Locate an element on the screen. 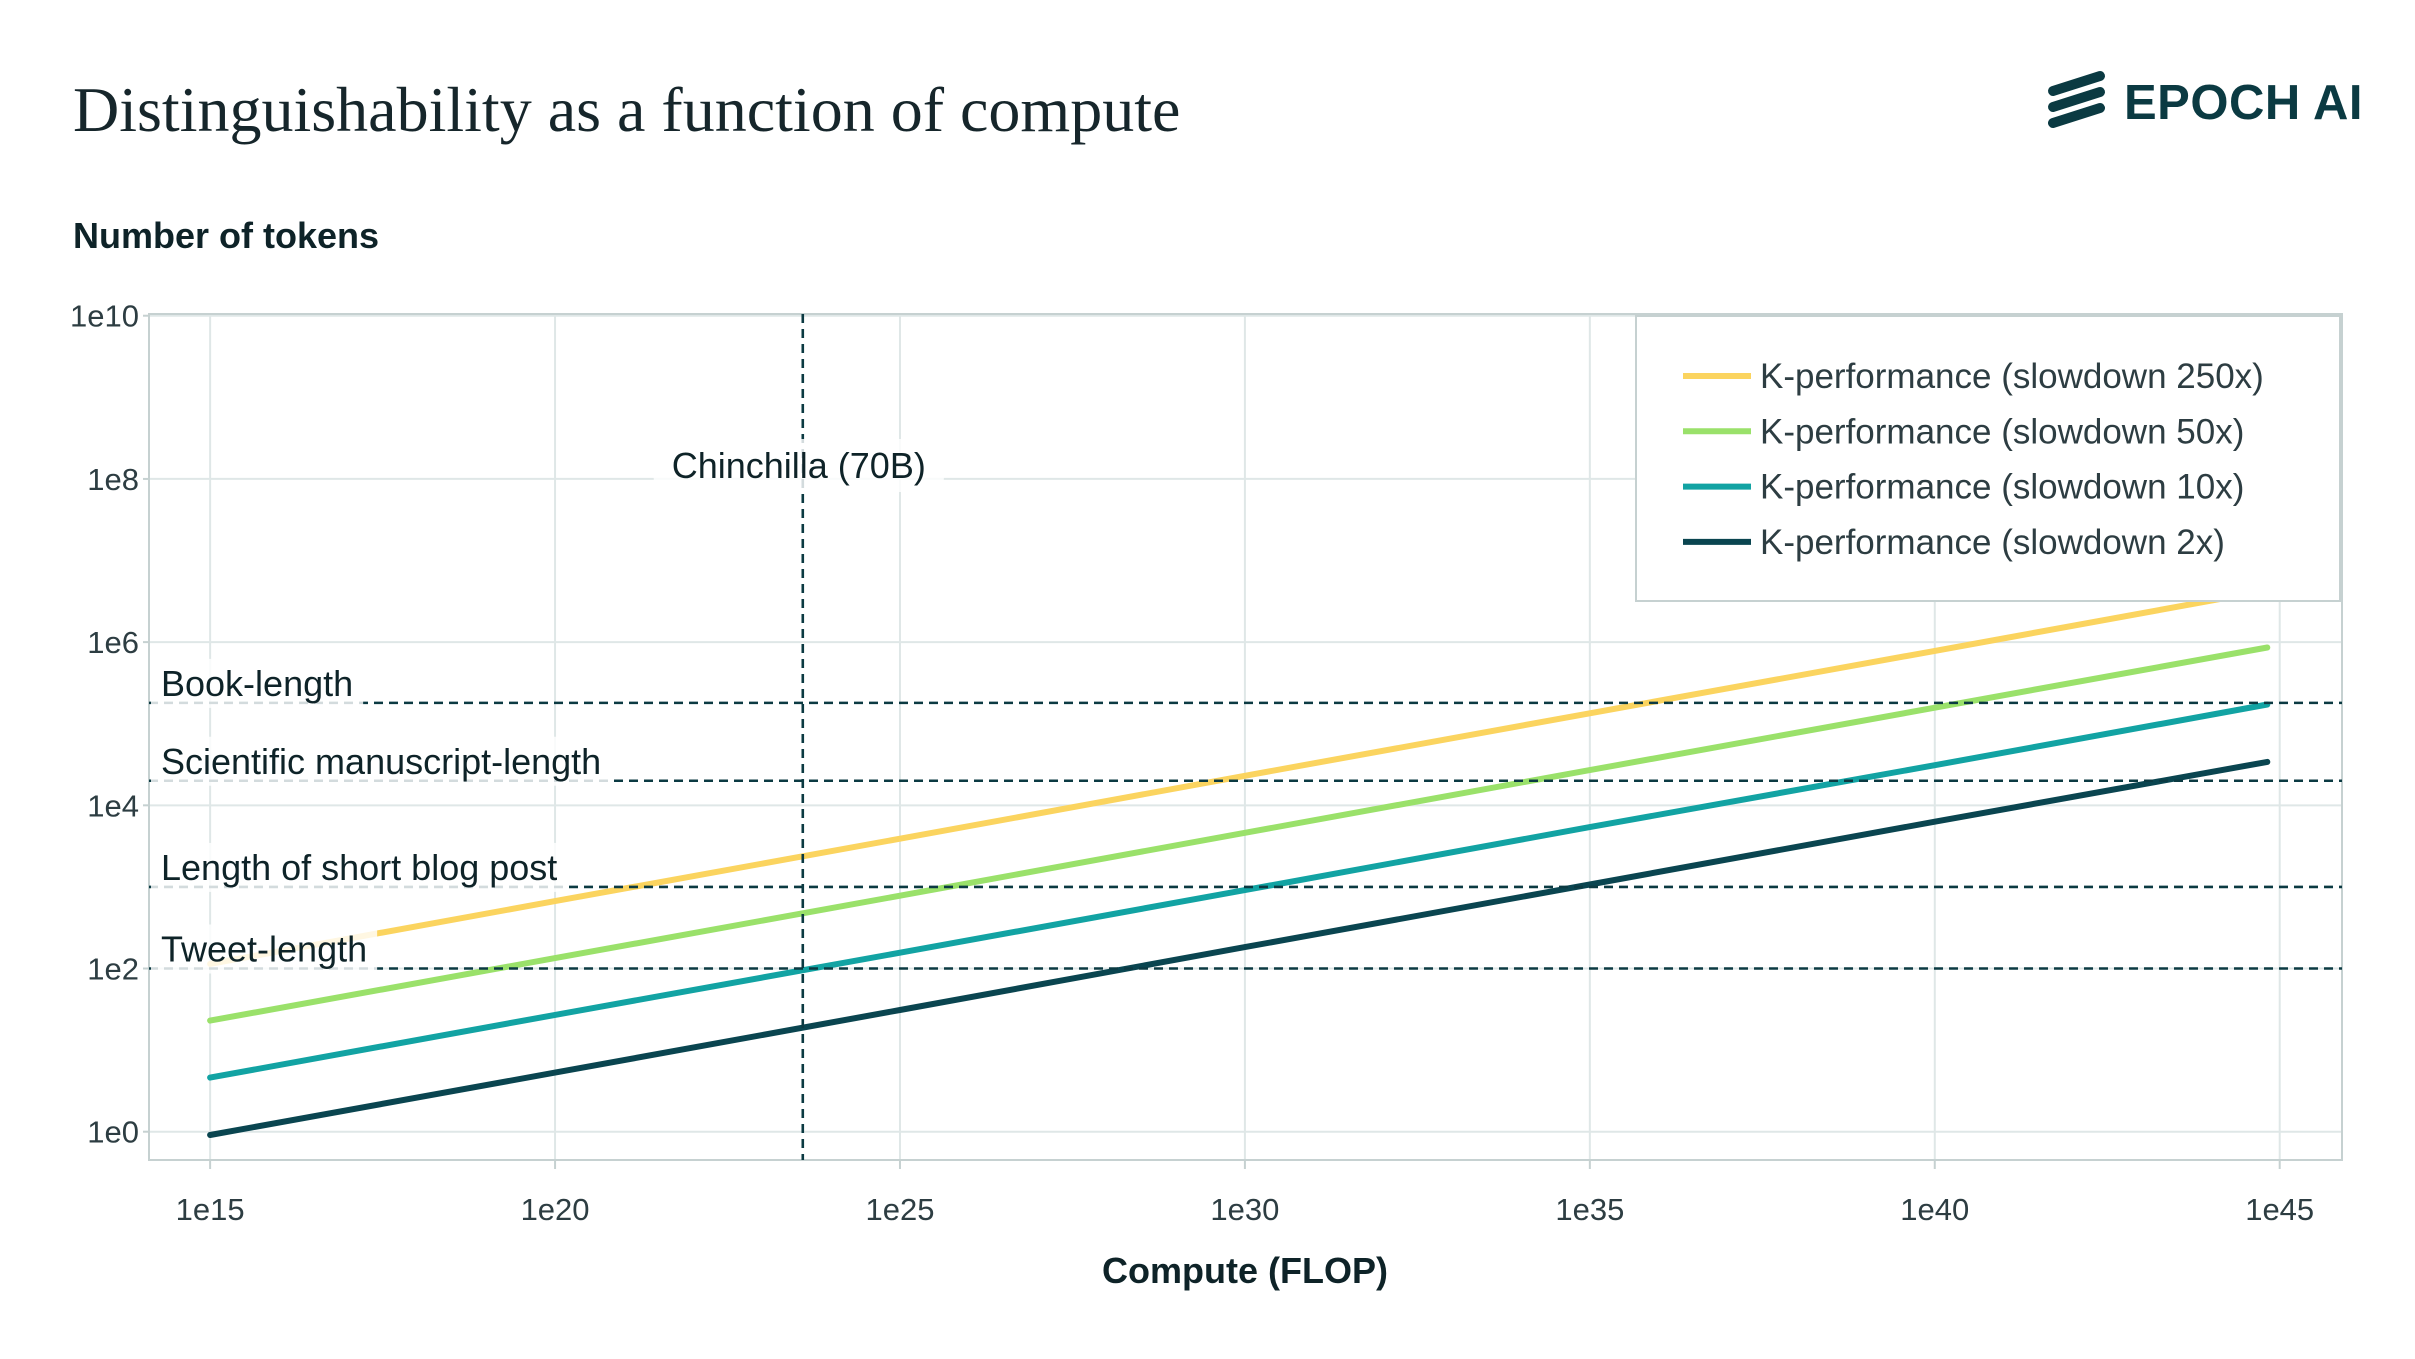 This screenshot has width=2415, height=1359. legend-label: K-performance (slowdown 2x) is located at coordinates (1992, 542).